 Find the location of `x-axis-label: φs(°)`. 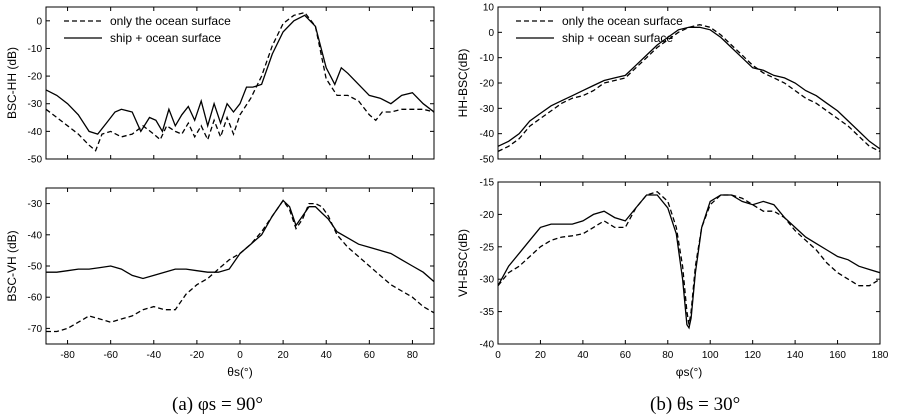

x-axis-label: φs(°) is located at coordinates (689, 372).